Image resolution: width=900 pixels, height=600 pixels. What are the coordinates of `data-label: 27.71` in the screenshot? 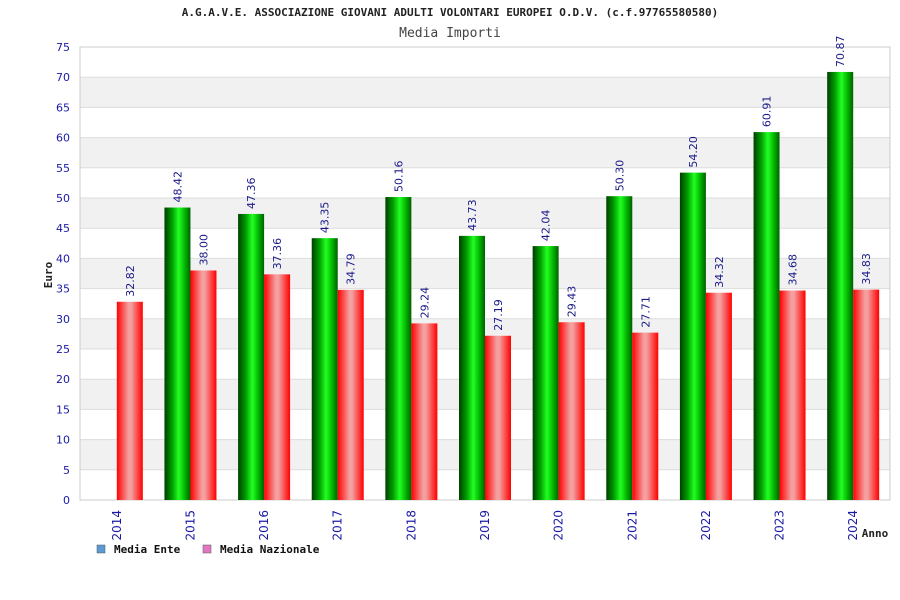 It's located at (645, 312).